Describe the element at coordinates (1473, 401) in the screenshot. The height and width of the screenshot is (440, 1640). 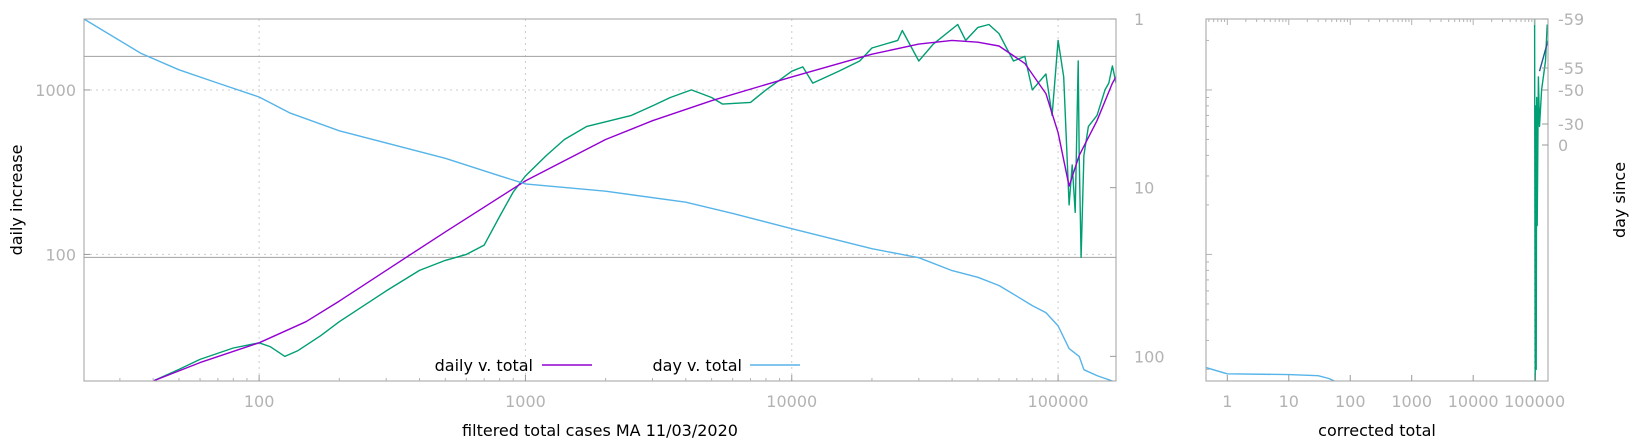
I see `side-x-tick-label: 10000` at that location.